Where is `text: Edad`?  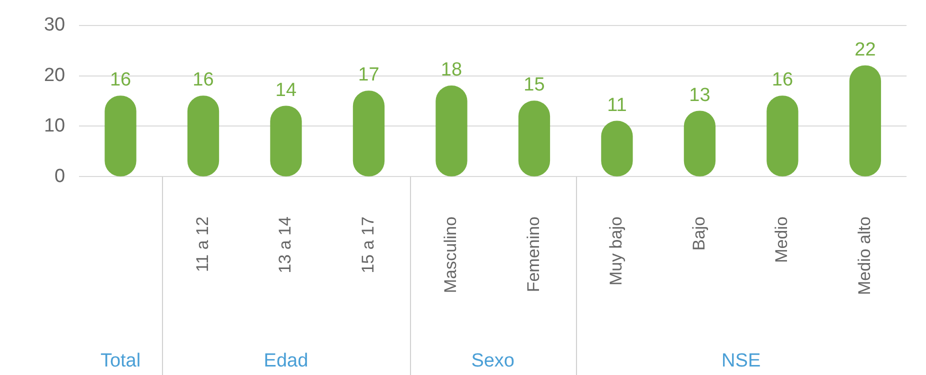 text: Edad is located at coordinates (286, 361).